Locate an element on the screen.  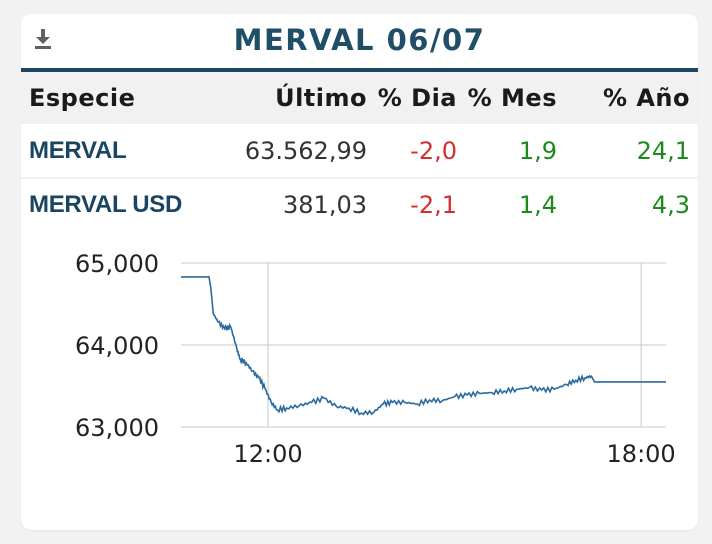
row-divider is located at coordinates (359, 178).